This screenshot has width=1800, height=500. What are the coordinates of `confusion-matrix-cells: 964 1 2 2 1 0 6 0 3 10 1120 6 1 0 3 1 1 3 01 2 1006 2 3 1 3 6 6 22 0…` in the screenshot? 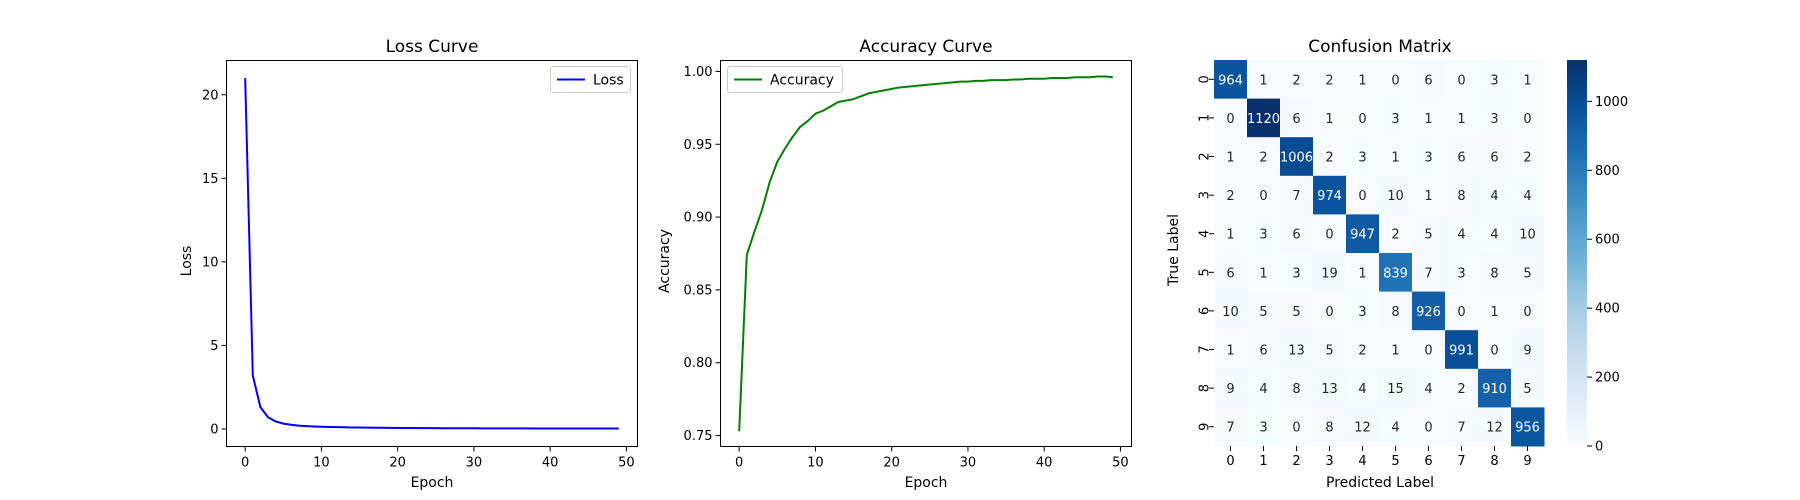 It's located at (1379, 253).